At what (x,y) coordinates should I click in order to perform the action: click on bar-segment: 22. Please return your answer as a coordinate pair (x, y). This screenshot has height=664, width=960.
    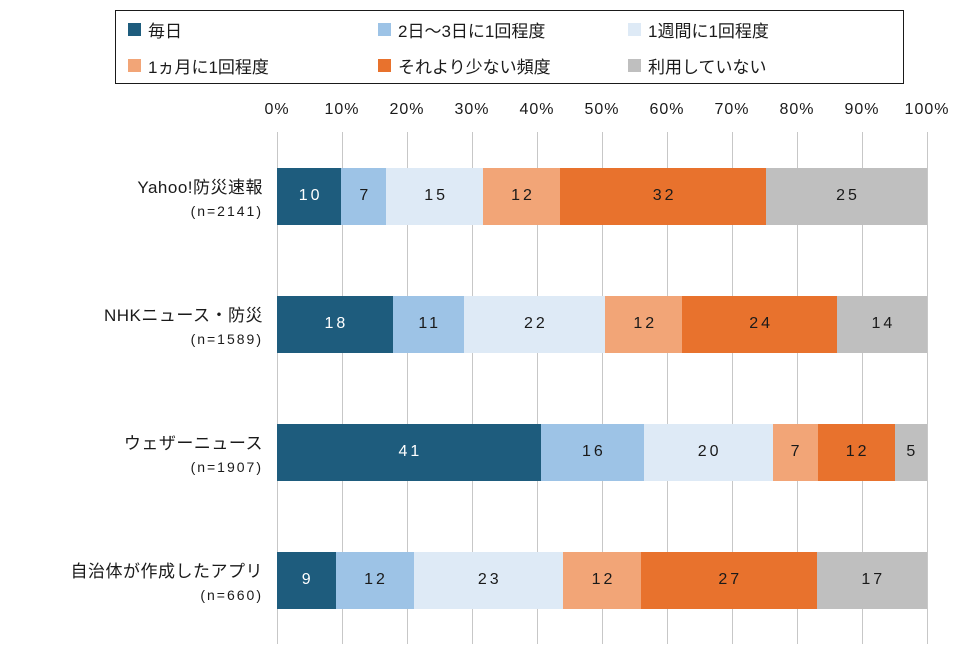
    Looking at the image, I should click on (534, 324).